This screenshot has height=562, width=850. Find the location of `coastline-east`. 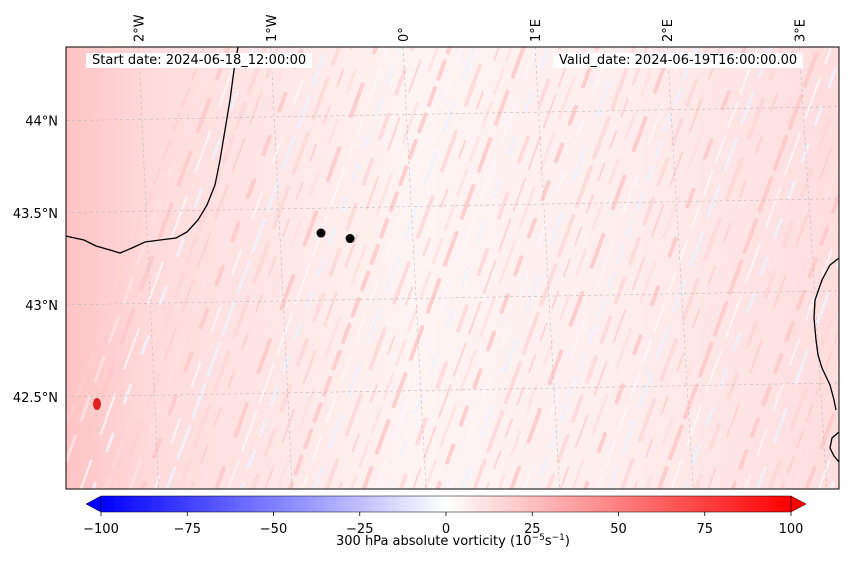

coastline-east is located at coordinates (826, 334).